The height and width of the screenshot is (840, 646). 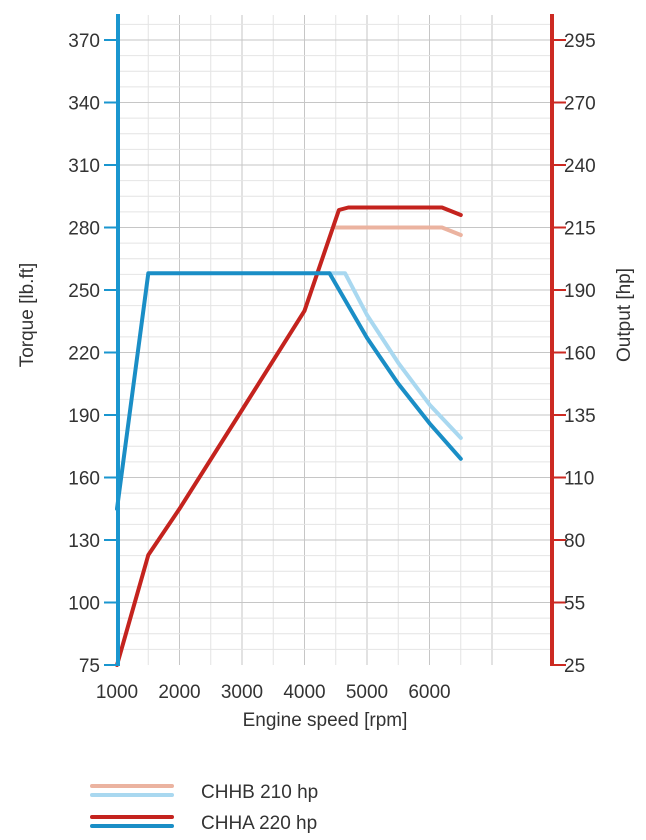 What do you see at coordinates (304, 692) in the screenshot?
I see `x-tick-label: 4000` at bounding box center [304, 692].